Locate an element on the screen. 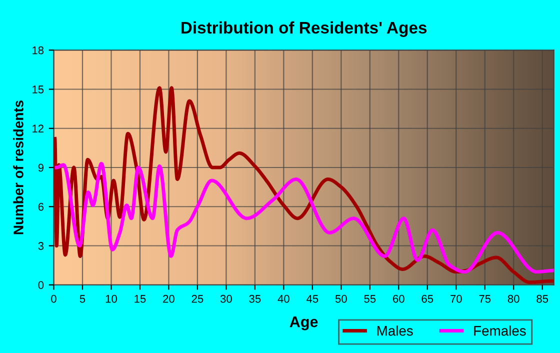 The height and width of the screenshot is (353, 560). x-tick-label: 25 is located at coordinates (198, 298).